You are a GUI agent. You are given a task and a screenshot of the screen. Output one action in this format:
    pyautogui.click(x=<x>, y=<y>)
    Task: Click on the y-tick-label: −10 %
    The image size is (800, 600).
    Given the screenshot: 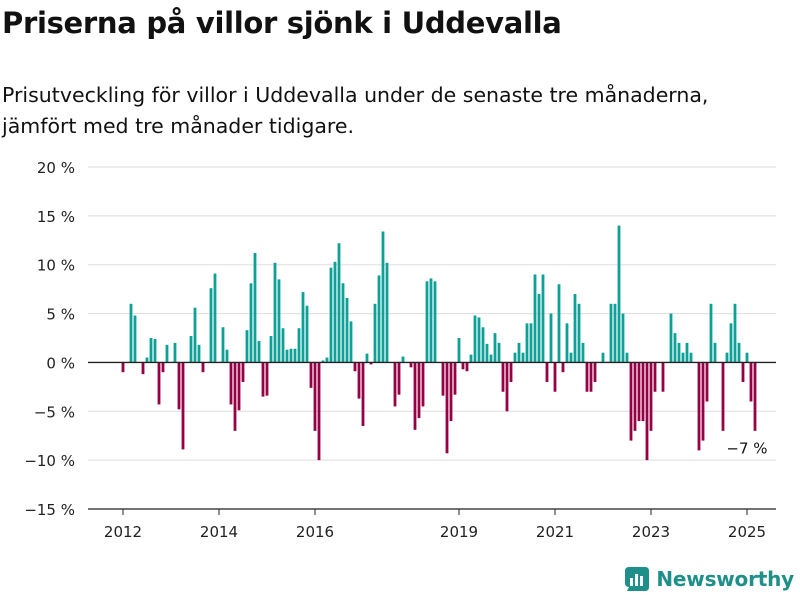 What is the action you would take?
    pyautogui.click(x=49, y=461)
    